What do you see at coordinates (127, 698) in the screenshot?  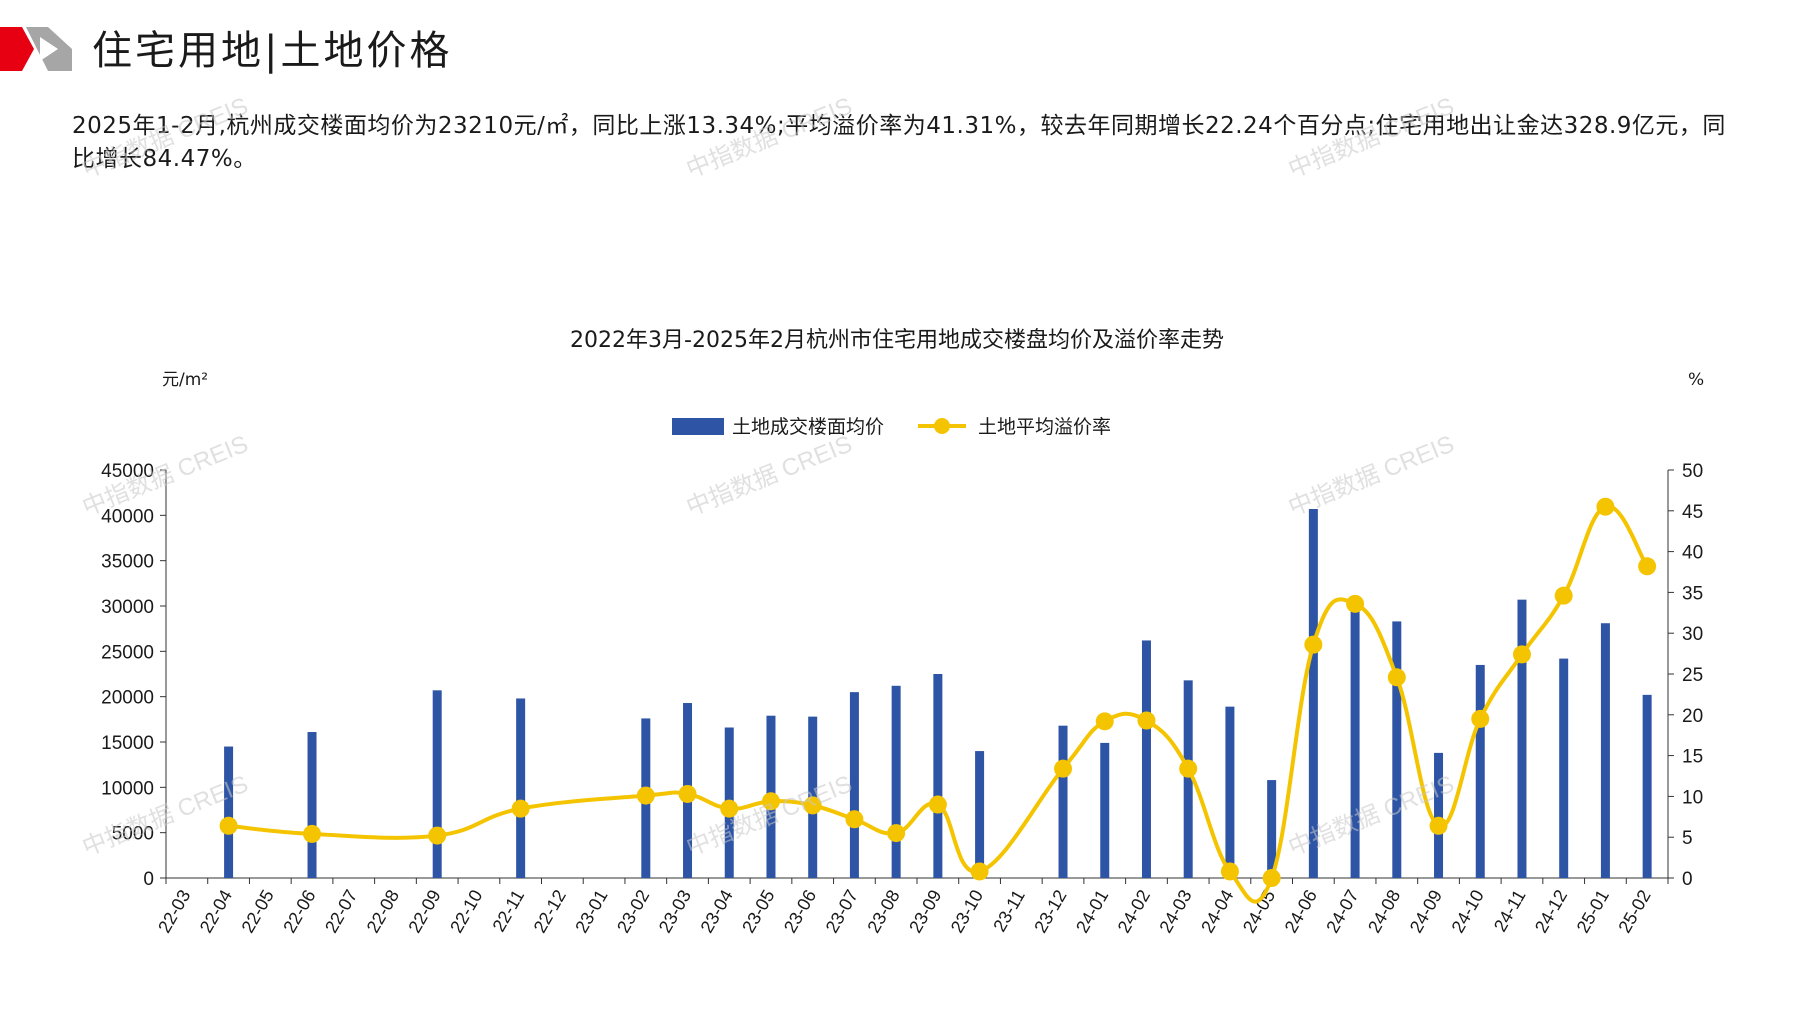 I see `y-left-tick-label: 20000` at bounding box center [127, 698].